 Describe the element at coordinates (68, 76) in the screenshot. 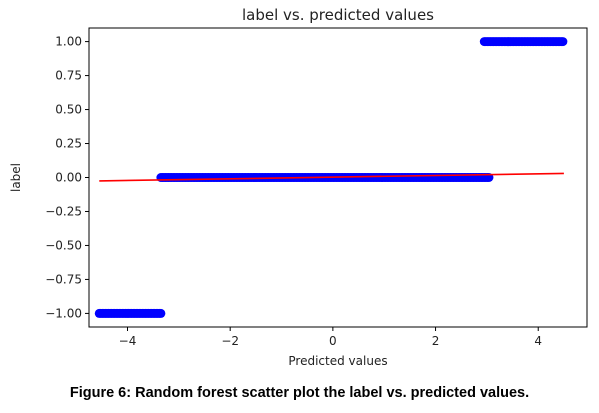

I see `y-tick-label: 0.75` at that location.